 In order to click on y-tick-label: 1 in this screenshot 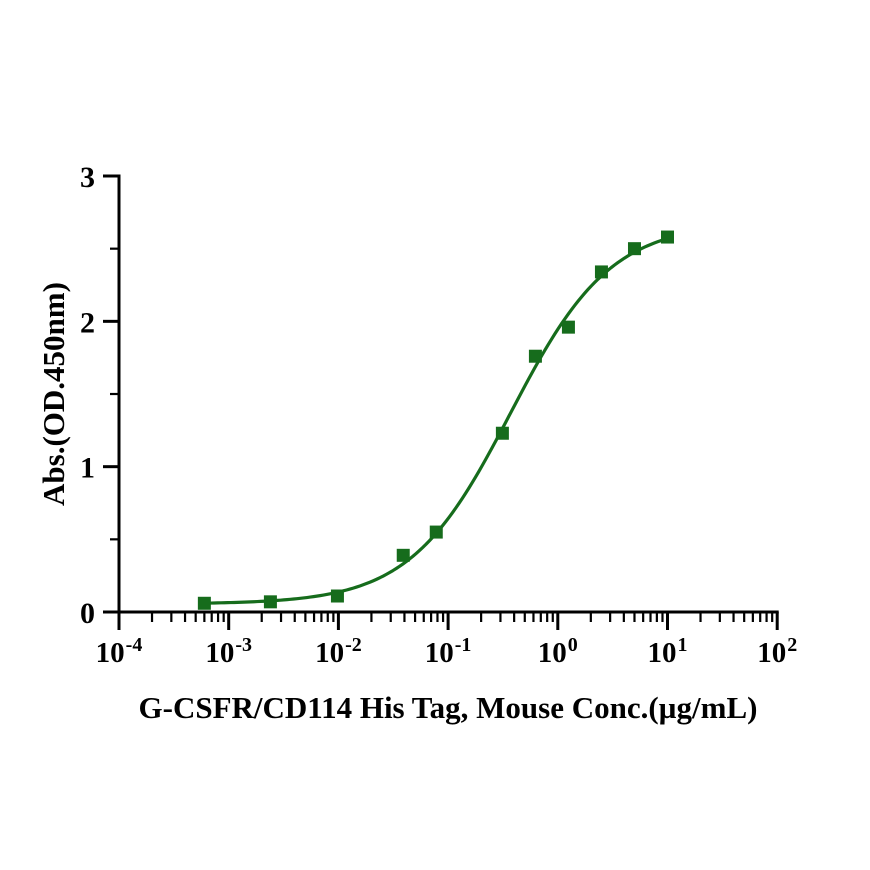, I will do `click(87, 468)`.